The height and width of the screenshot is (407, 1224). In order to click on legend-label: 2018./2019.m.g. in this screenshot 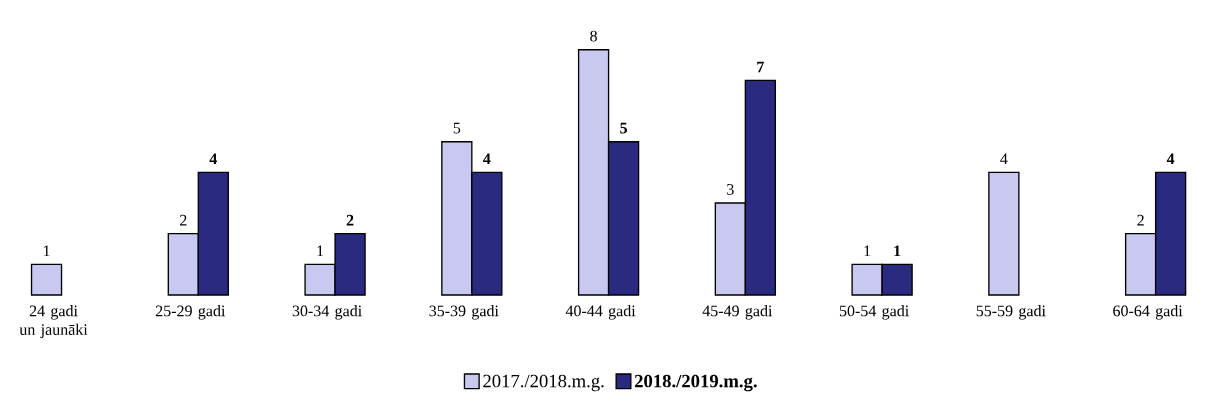, I will do `click(695, 383)`.